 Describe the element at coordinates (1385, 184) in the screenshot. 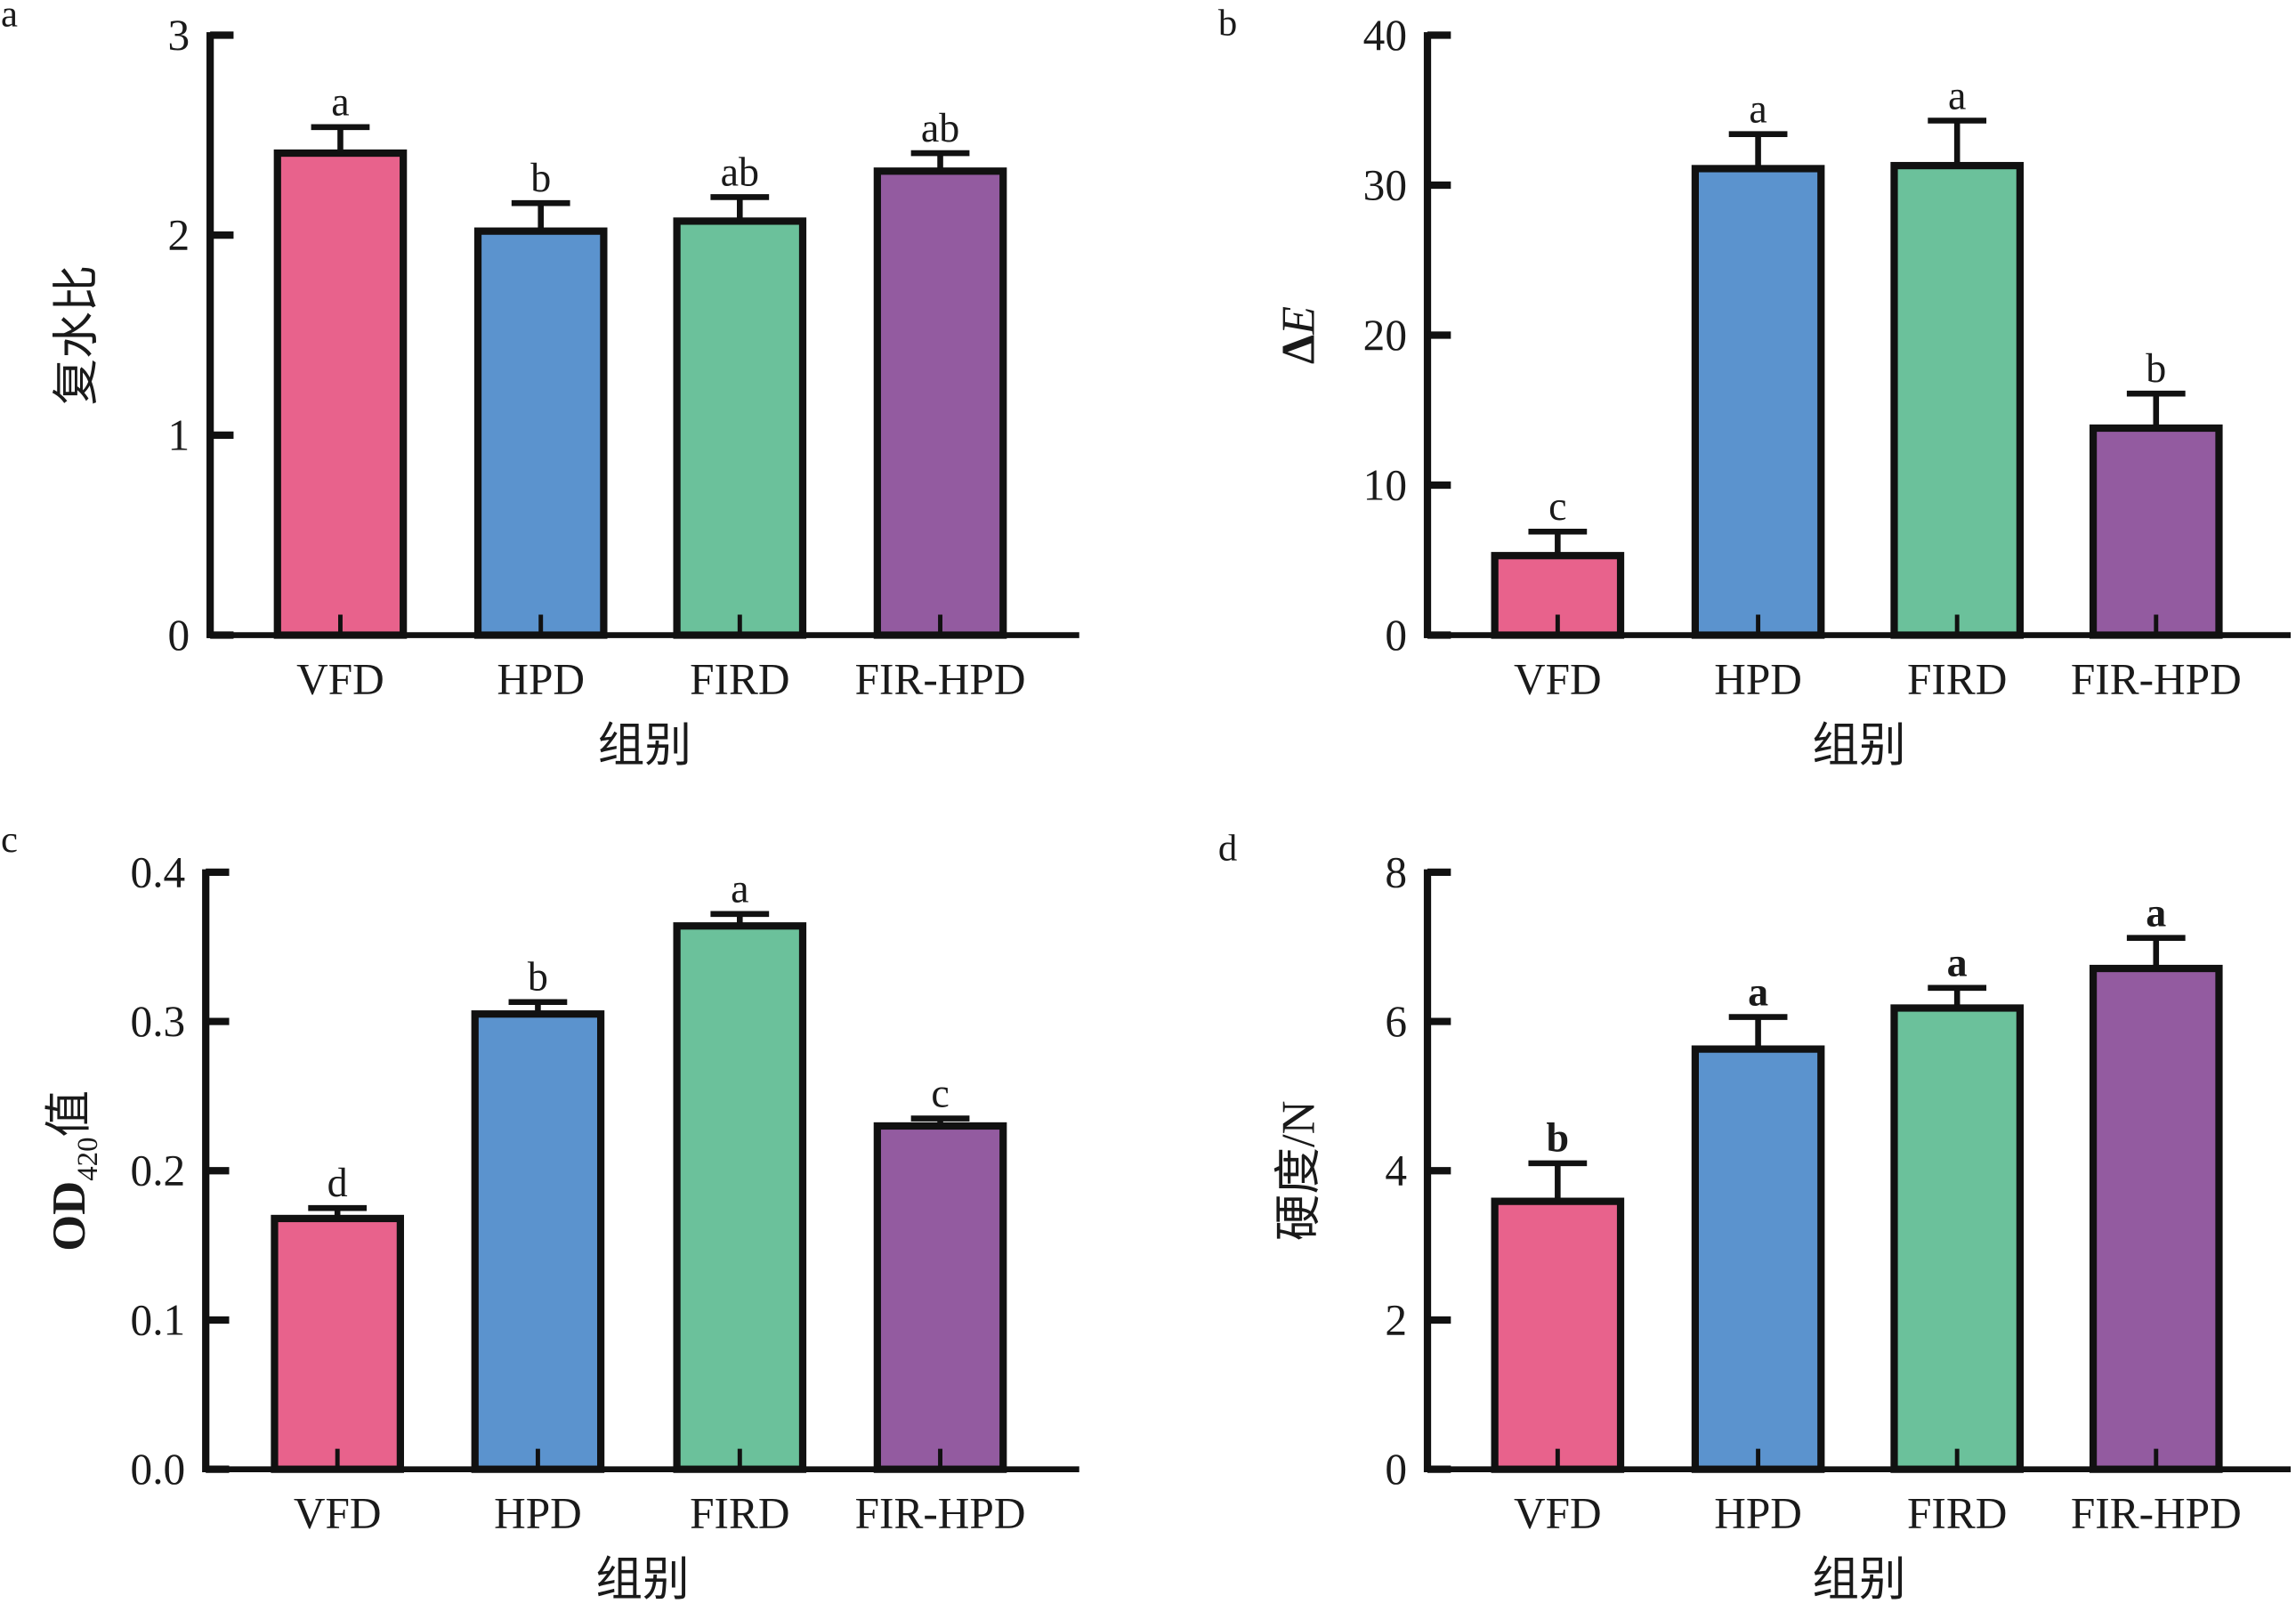

I see `y-tick-label: 30` at that location.